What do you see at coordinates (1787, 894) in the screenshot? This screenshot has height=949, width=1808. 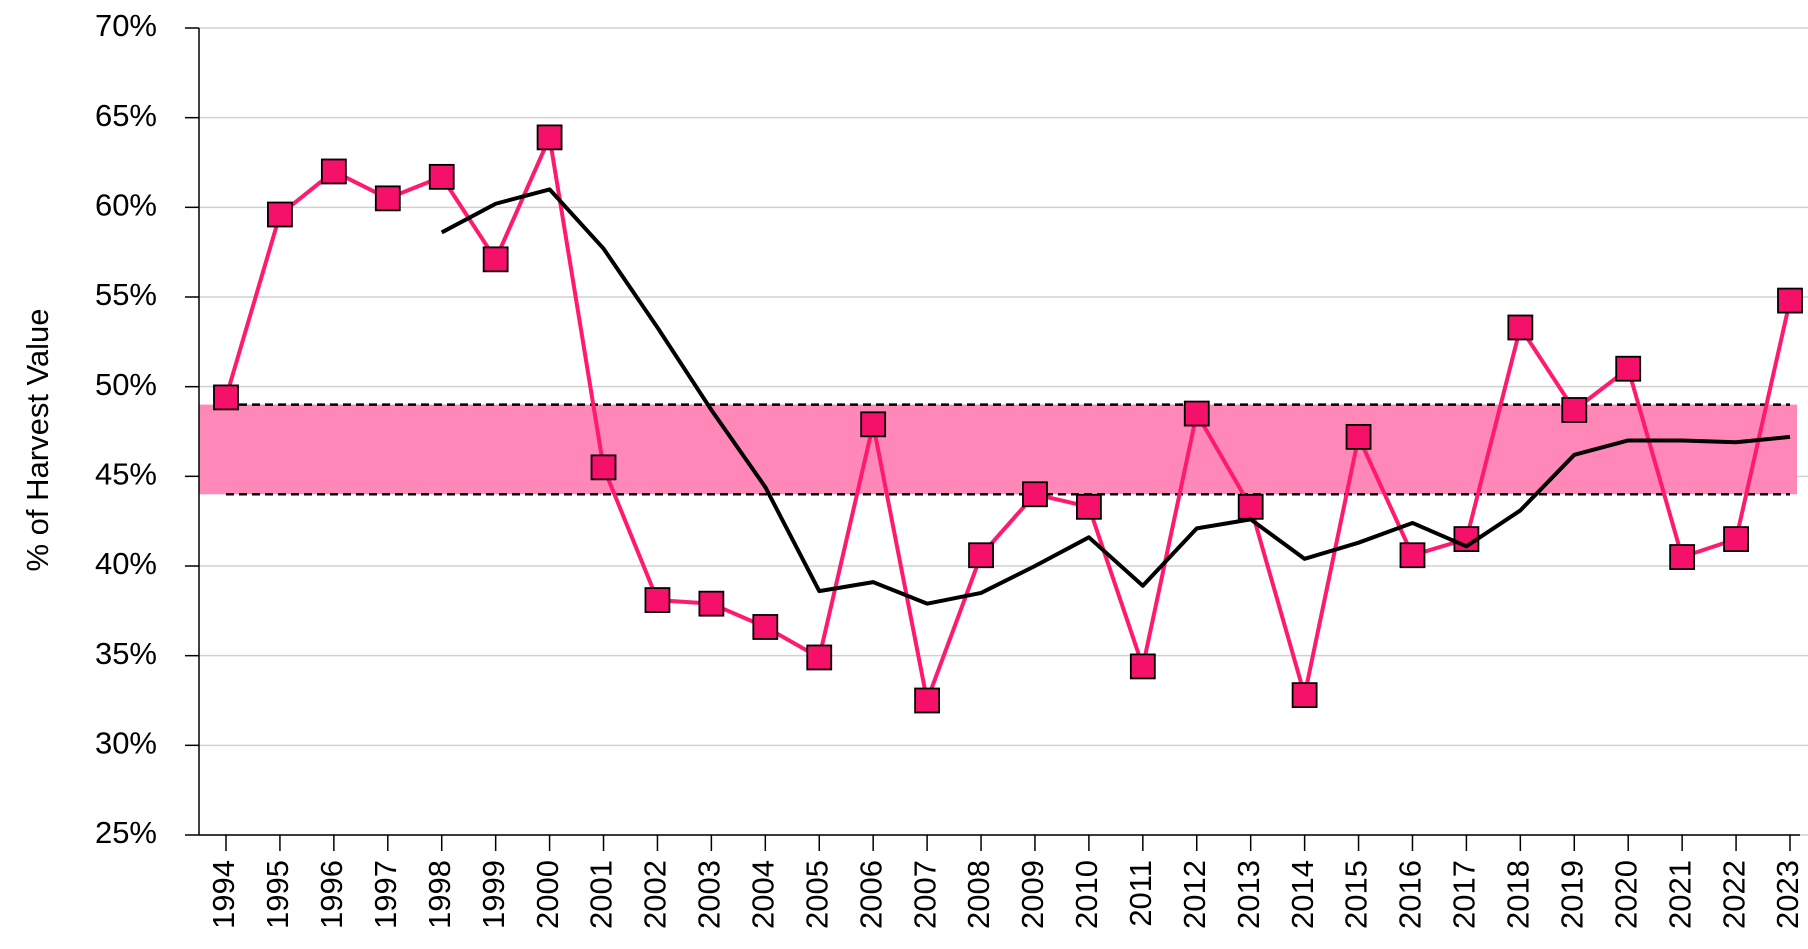 I see `x-tick-label: 2023` at bounding box center [1787, 894].